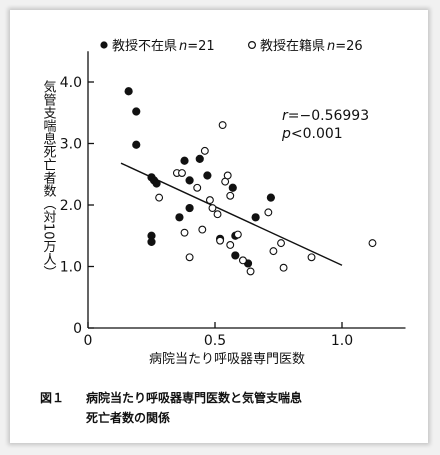 This screenshot has height=455, width=440. Describe the element at coordinates (342, 341) in the screenshot. I see `x-tick-label: 1.0` at that location.